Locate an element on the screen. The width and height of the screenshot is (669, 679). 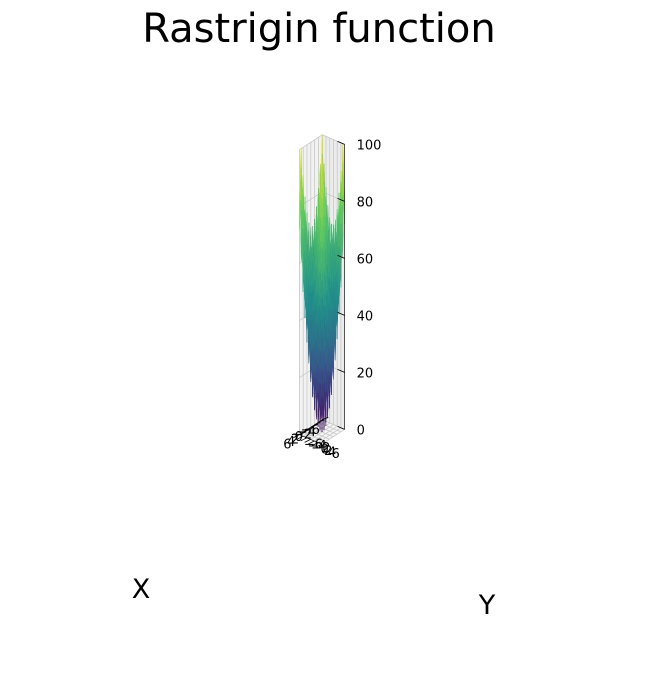
rastrigin-surface is located at coordinates (322, 283).